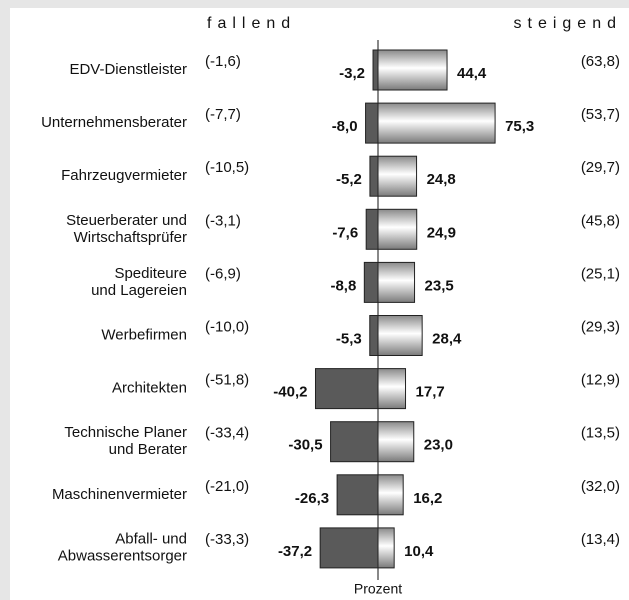 The height and width of the screenshot is (600, 629). I want to click on previous-label: (-1,6), so click(223, 61).